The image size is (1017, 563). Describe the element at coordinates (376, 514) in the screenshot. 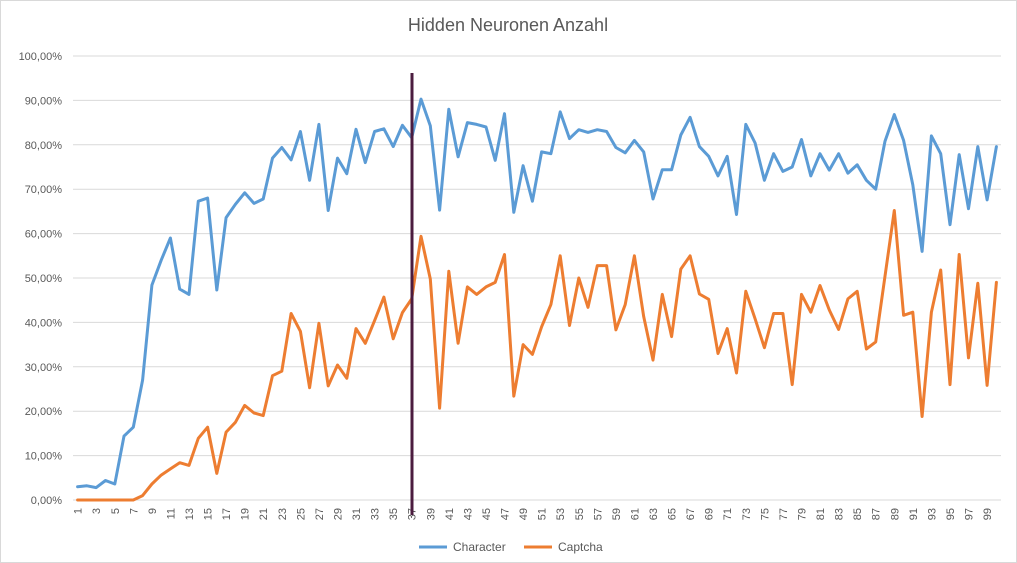

I see `x-tick-label: 33` at that location.